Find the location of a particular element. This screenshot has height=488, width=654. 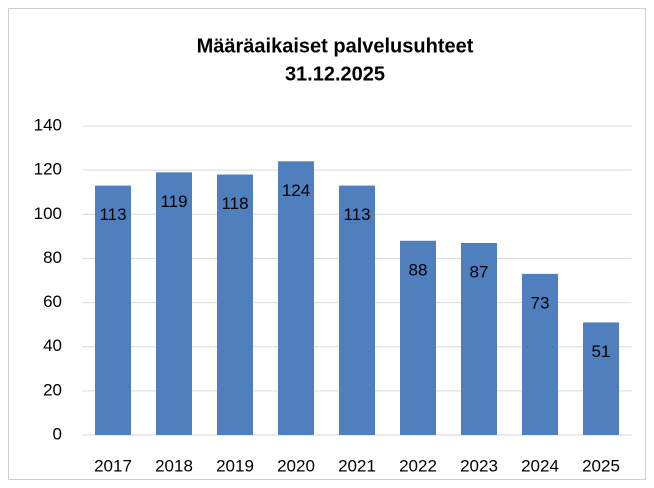

x-tick-label: 2024 is located at coordinates (540, 465).